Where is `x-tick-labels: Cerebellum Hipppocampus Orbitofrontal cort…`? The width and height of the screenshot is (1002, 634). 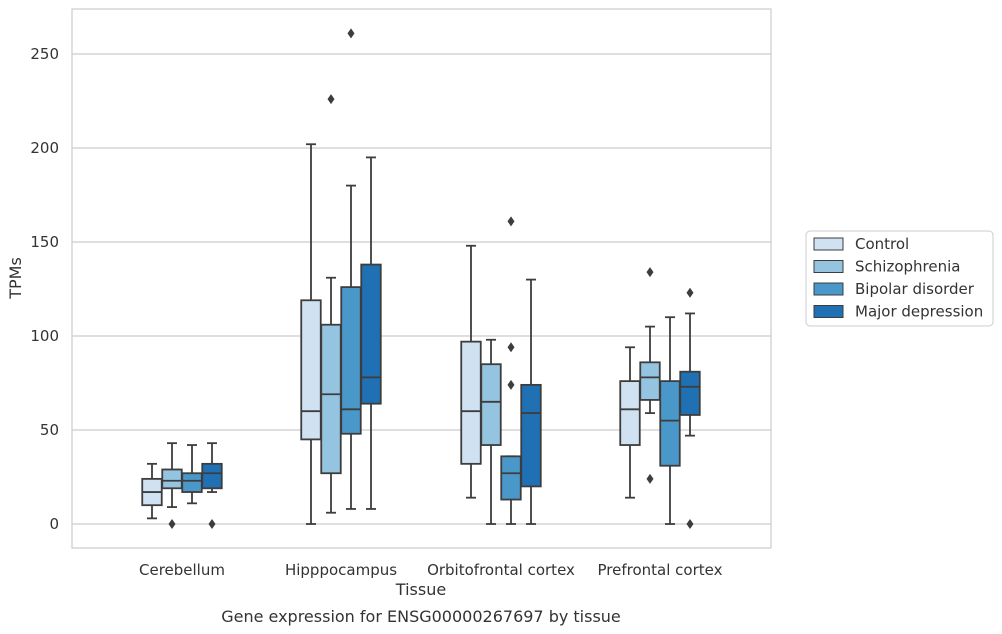 x-tick-labels: Cerebellum Hipppocampus Orbitofrontal cort… is located at coordinates (431, 570).